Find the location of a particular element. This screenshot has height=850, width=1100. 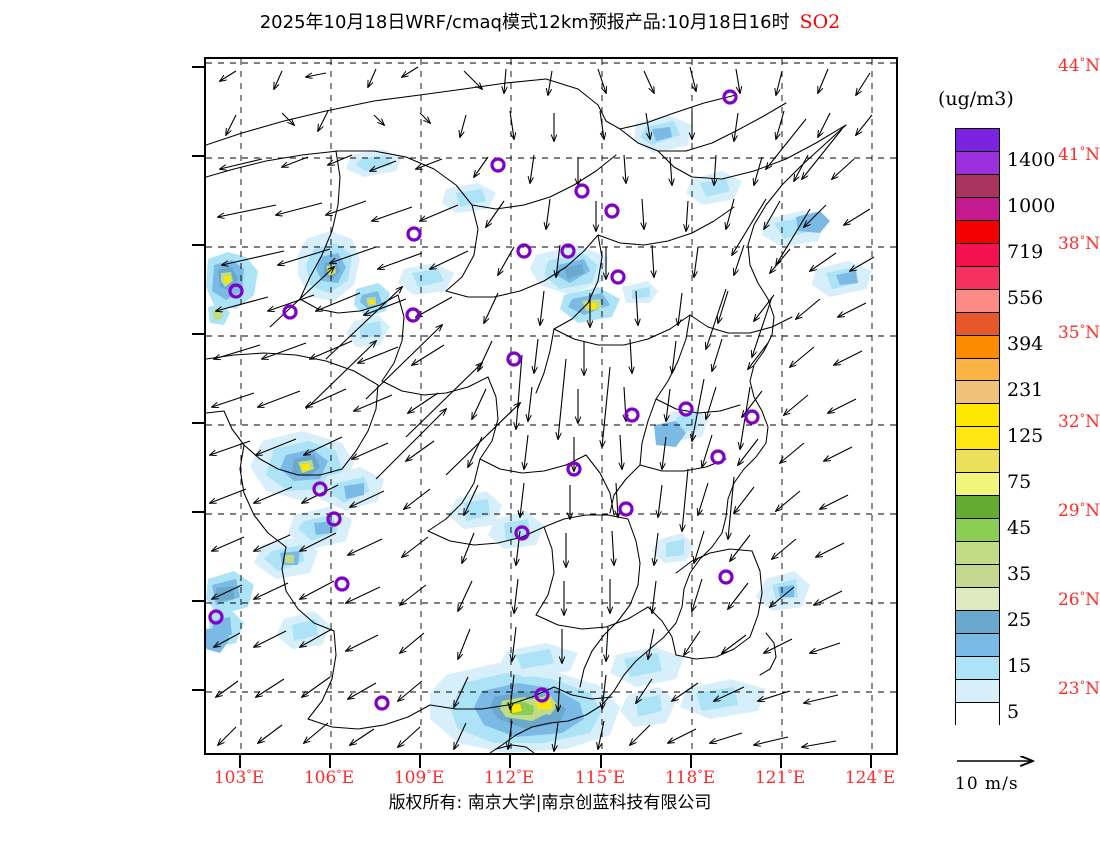

lat-label-23: 23°N is located at coordinates (1078, 689).